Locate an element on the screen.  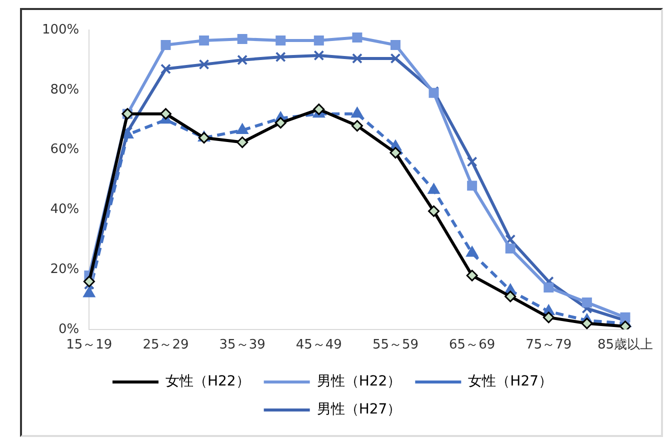
legend-label: 女性（H22） is located at coordinates (207, 382).